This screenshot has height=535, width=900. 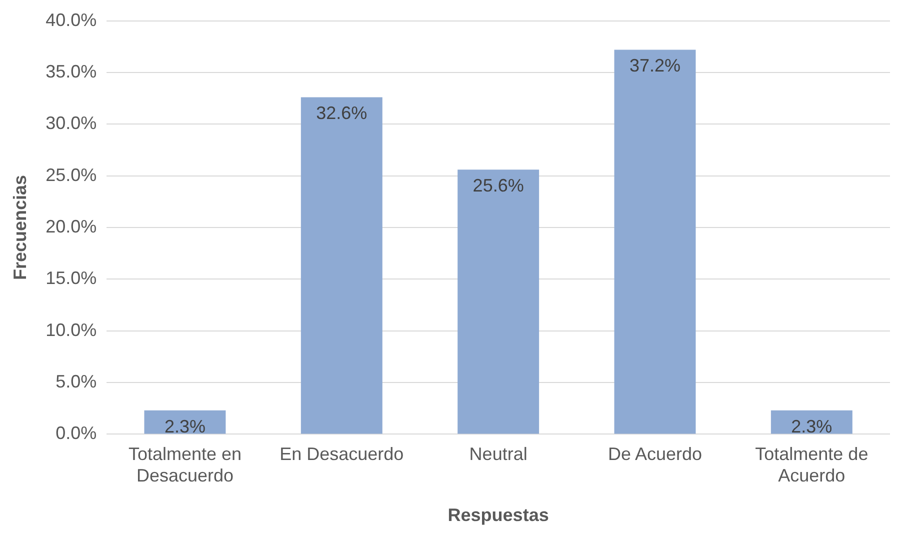 What do you see at coordinates (71, 20) in the screenshot?
I see `y-tick-label: 40.0%` at bounding box center [71, 20].